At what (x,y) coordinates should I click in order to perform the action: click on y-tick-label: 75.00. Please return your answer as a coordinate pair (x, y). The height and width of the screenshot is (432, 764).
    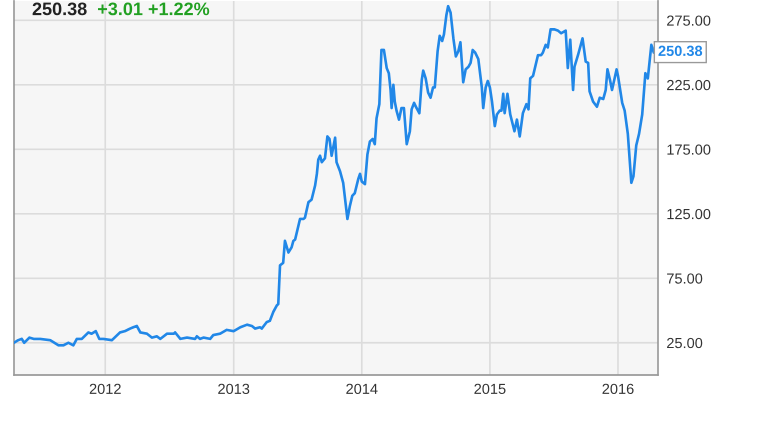
    Looking at the image, I should click on (684, 278).